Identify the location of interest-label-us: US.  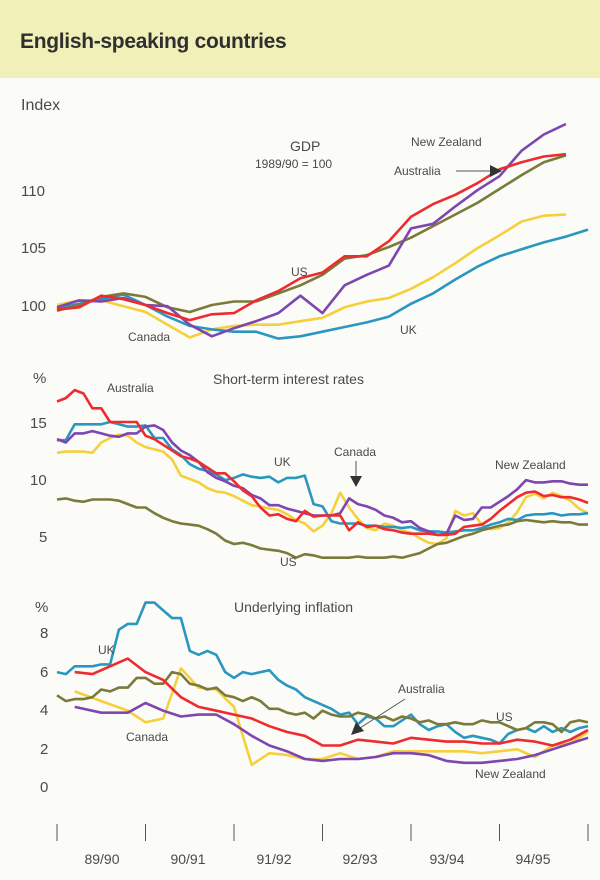
(288, 562).